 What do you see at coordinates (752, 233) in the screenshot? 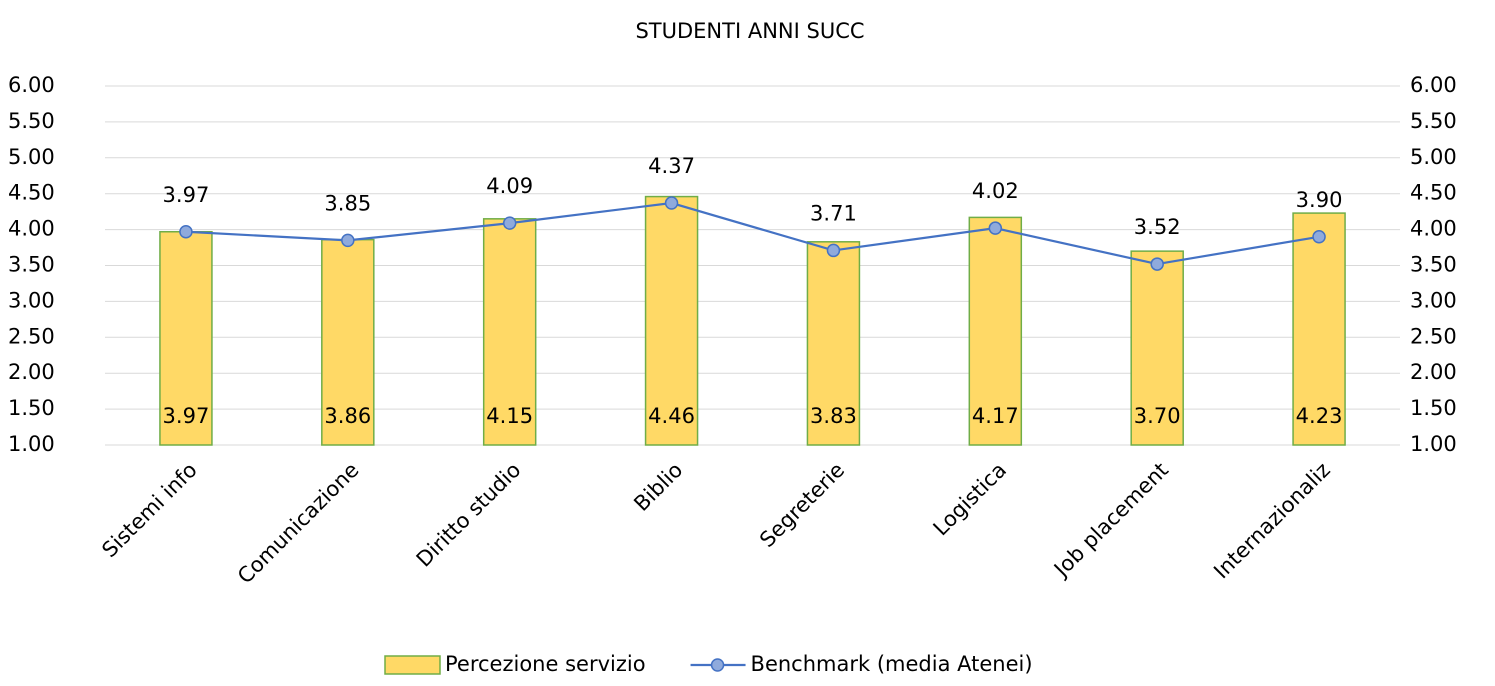
I see `line` at bounding box center [752, 233].